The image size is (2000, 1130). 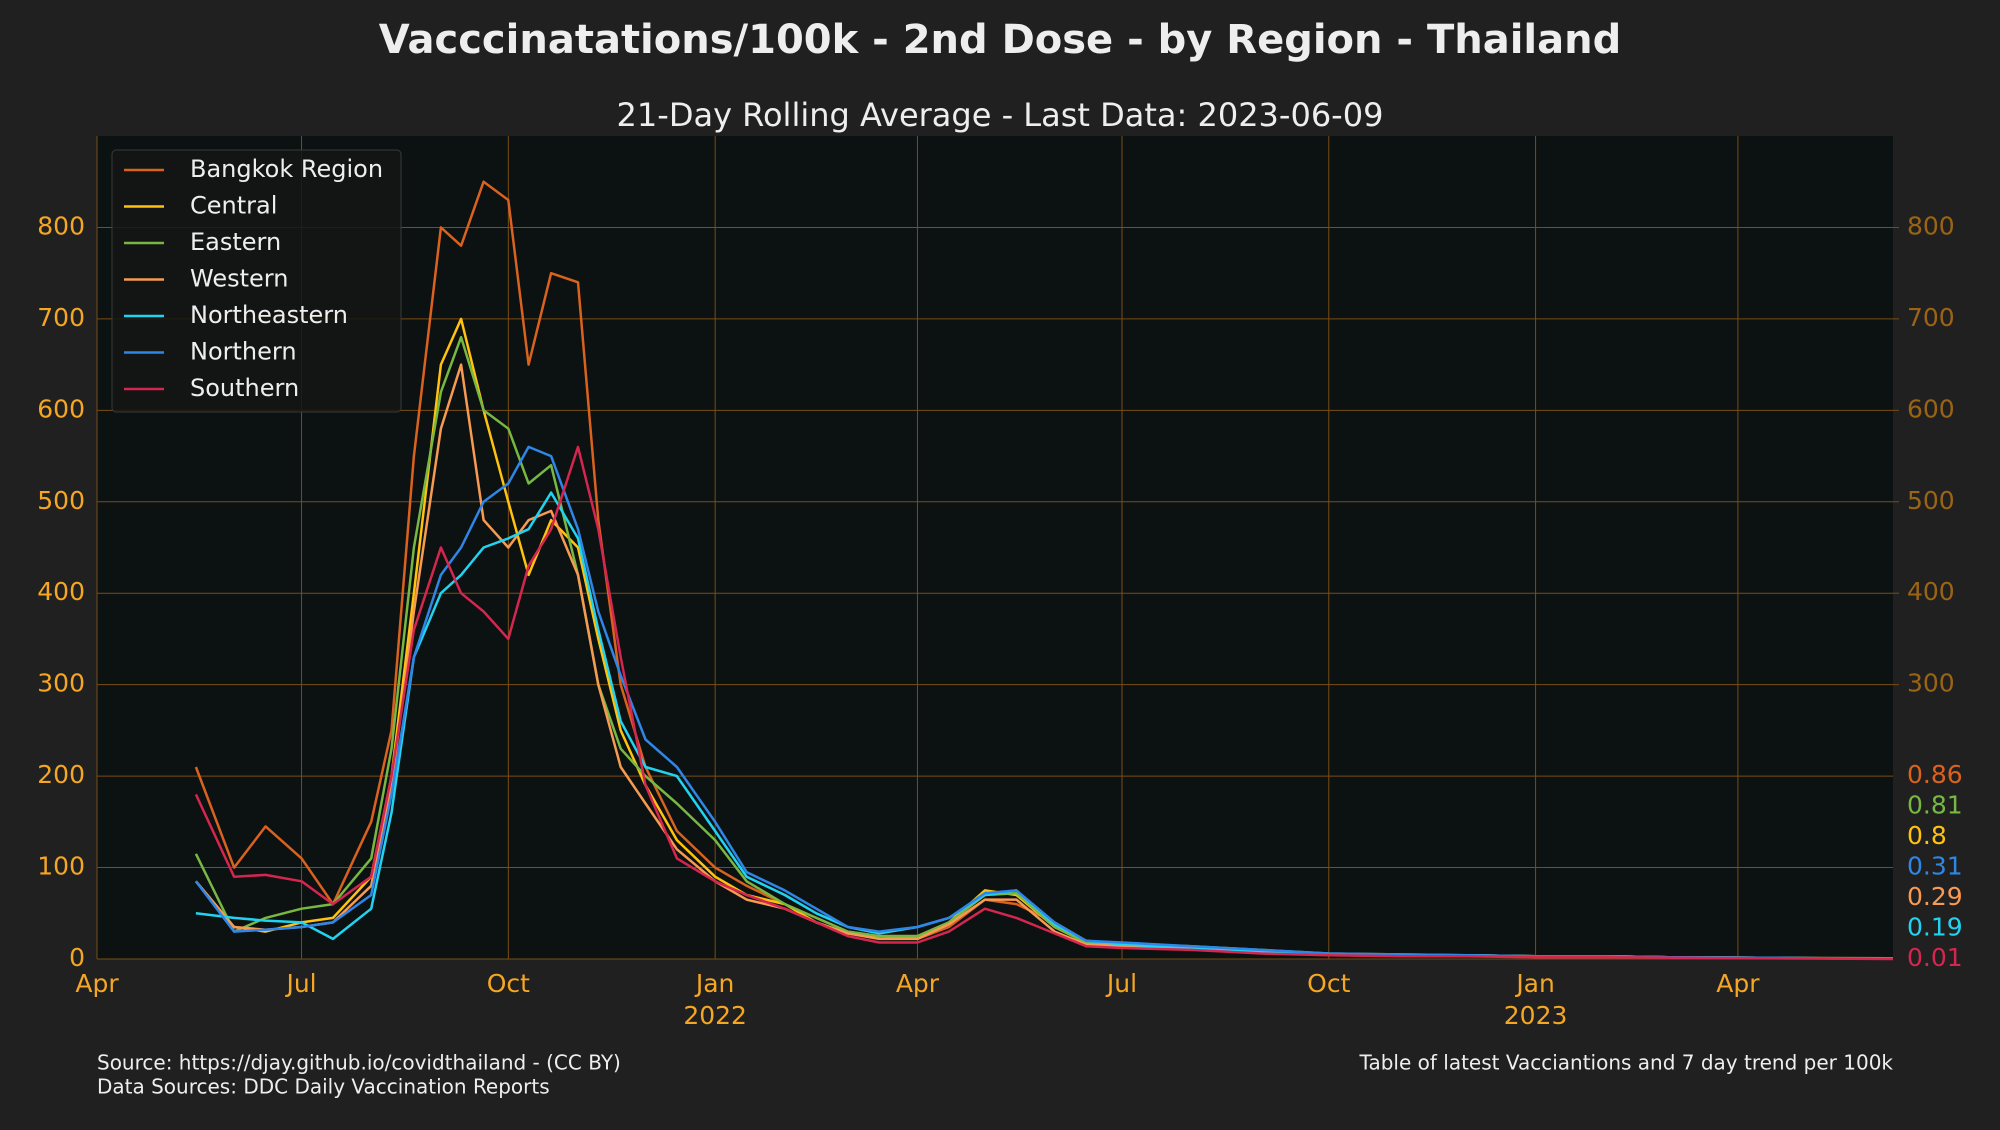 I want to click on legend-label: Eastern, so click(x=235, y=242).